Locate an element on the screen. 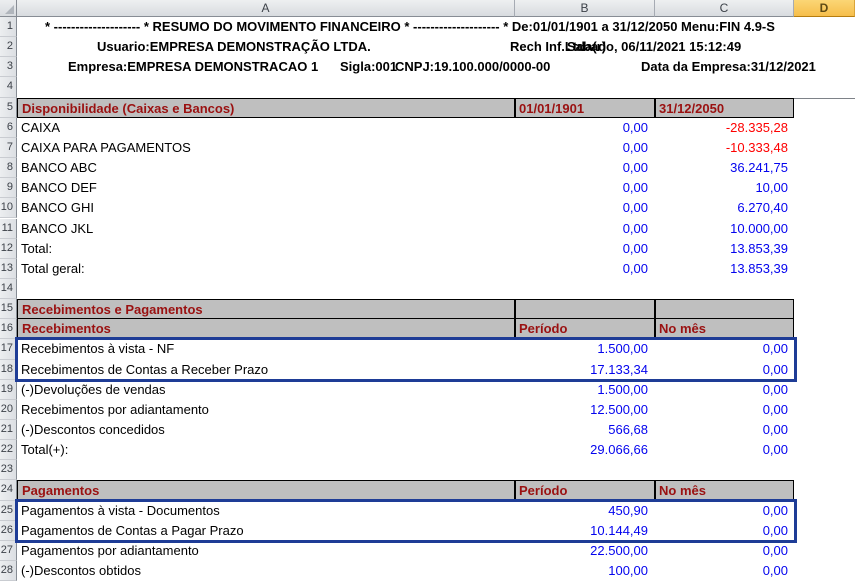 Image resolution: width=855 pixels, height=581 pixels. cell-D12 is located at coordinates (824, 249).